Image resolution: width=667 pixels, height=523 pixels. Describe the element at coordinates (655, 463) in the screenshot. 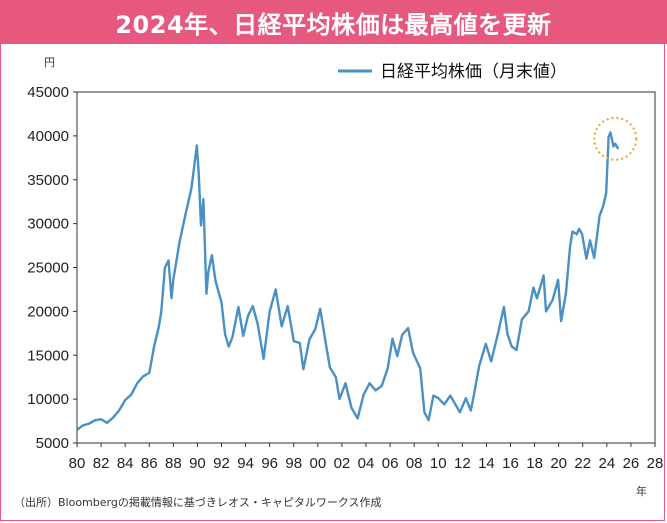

I see `x-tick-label: 28` at that location.